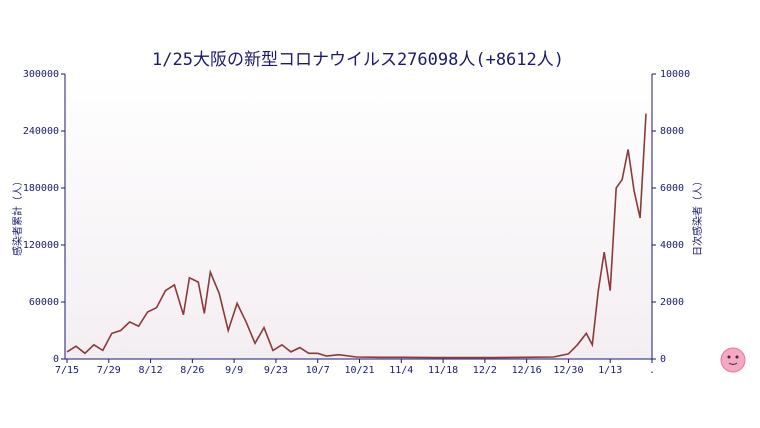 The height and width of the screenshot is (428, 760). What do you see at coordinates (17, 216) in the screenshot?
I see `y-axis-label: 感染者累計（人）` at bounding box center [17, 216].